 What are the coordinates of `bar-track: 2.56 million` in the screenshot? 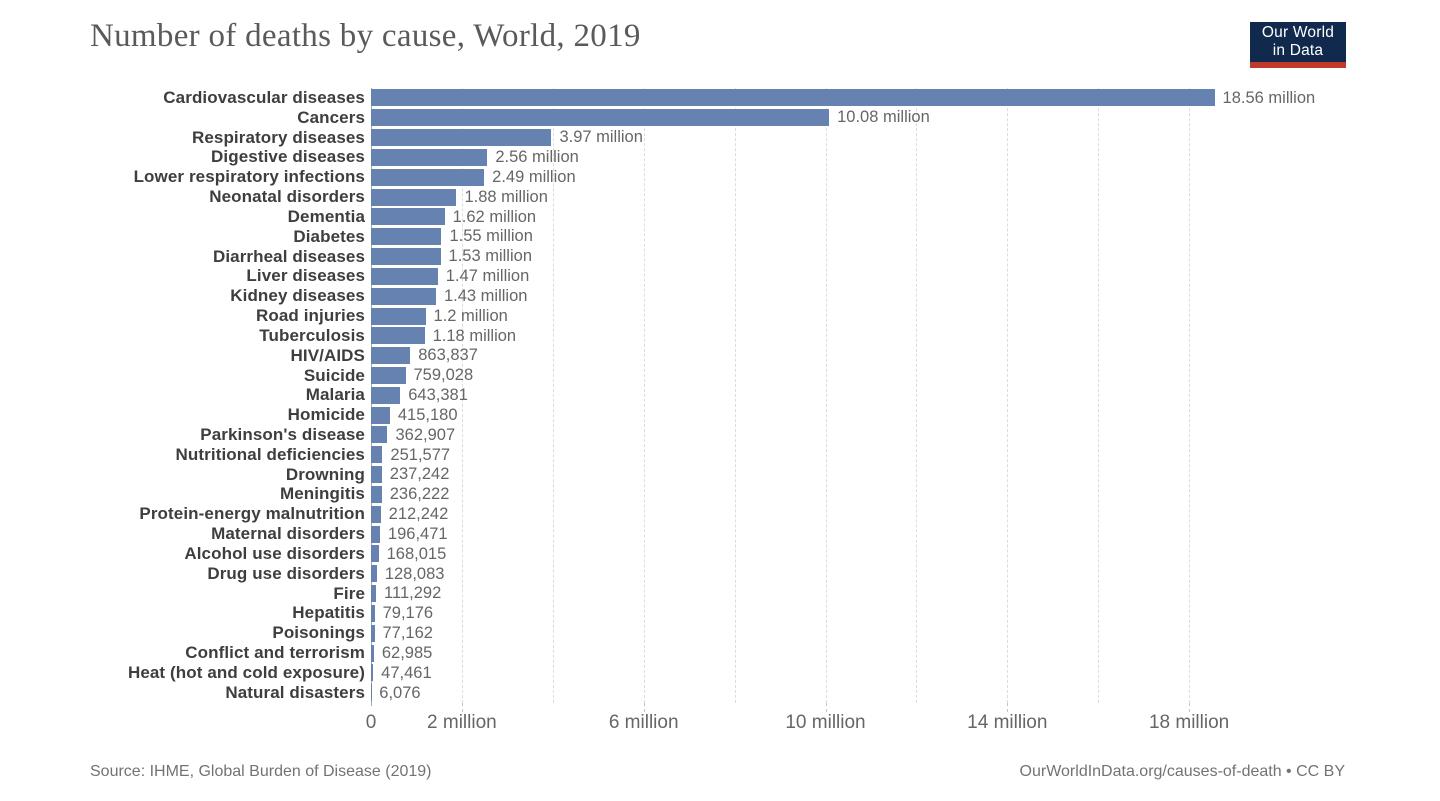 It's located at (475, 157).